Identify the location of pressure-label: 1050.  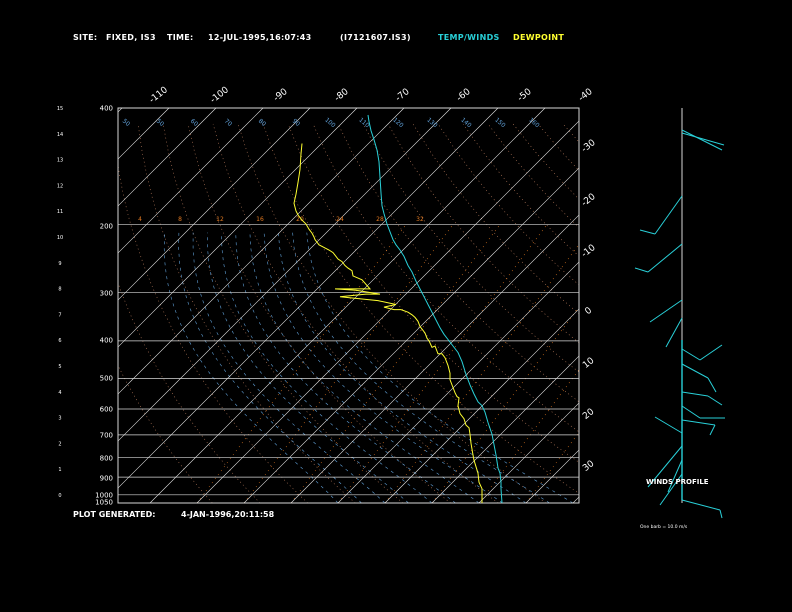
(104, 503).